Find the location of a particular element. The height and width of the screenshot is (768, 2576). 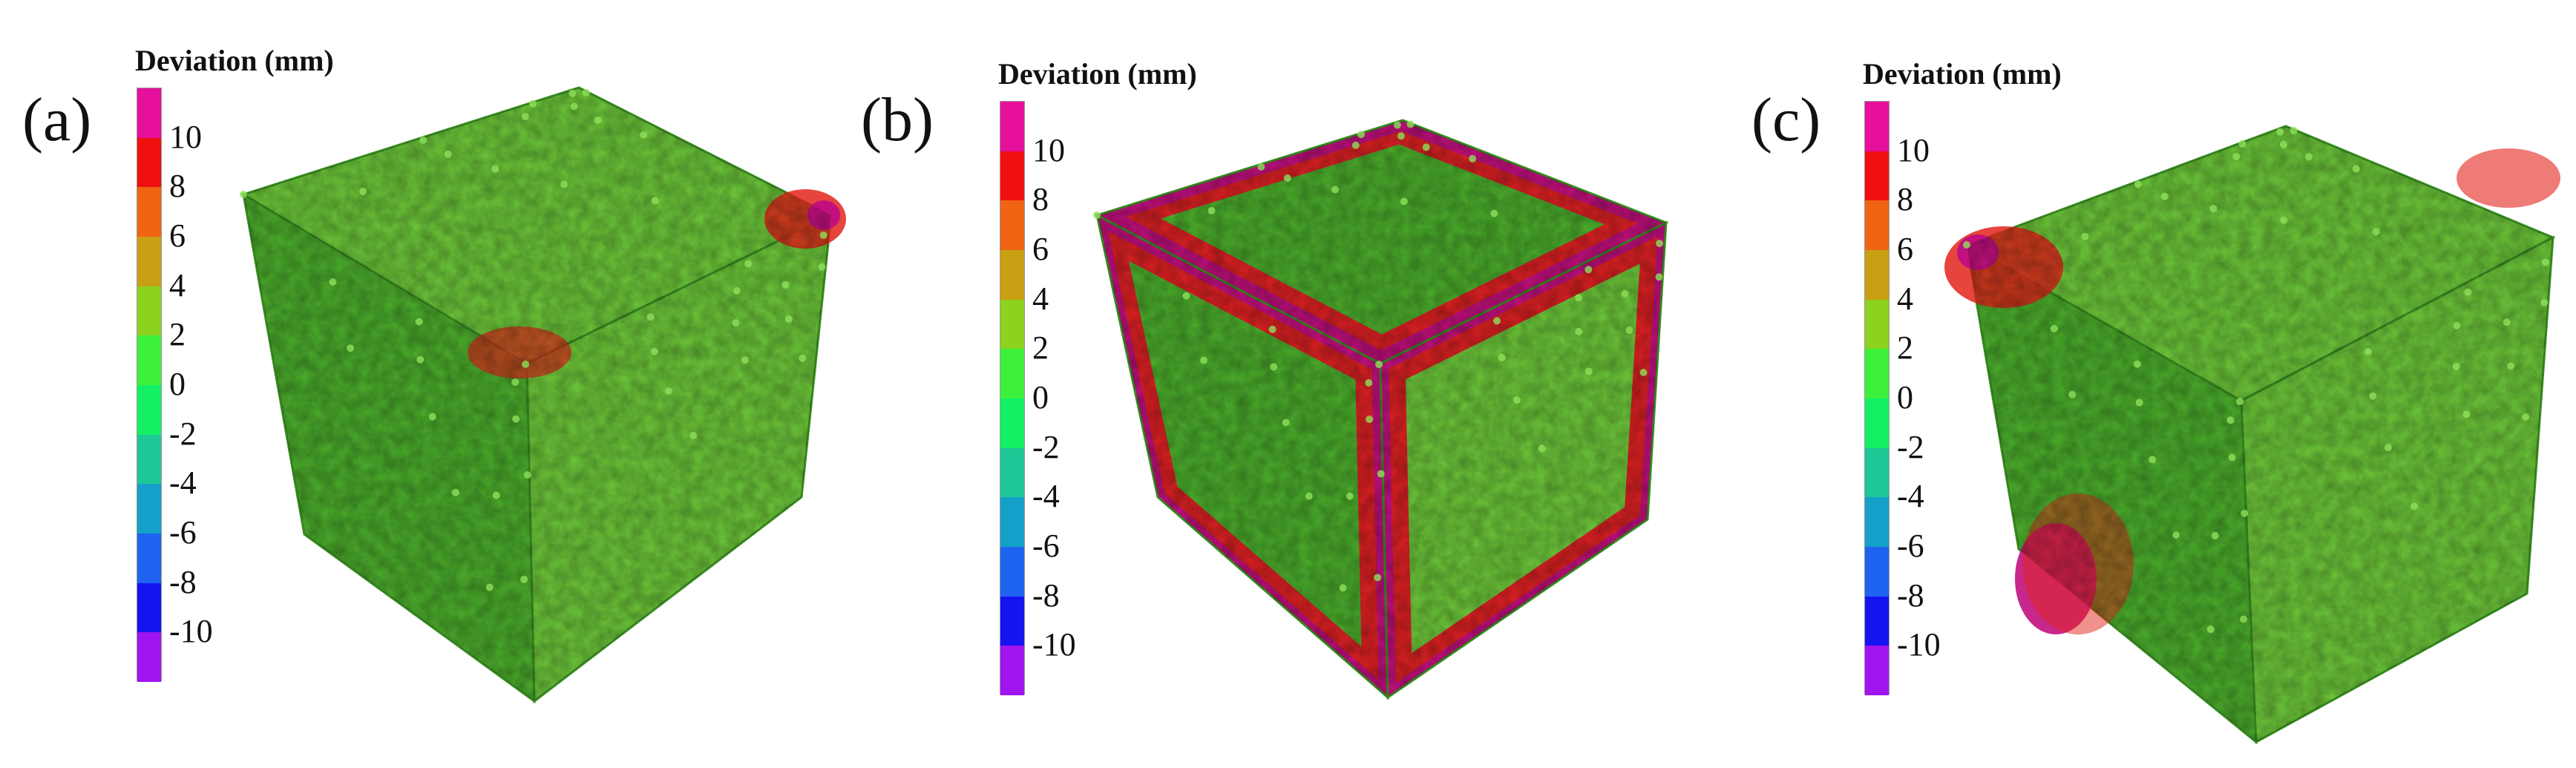

panel-label: (b) is located at coordinates (897, 119).